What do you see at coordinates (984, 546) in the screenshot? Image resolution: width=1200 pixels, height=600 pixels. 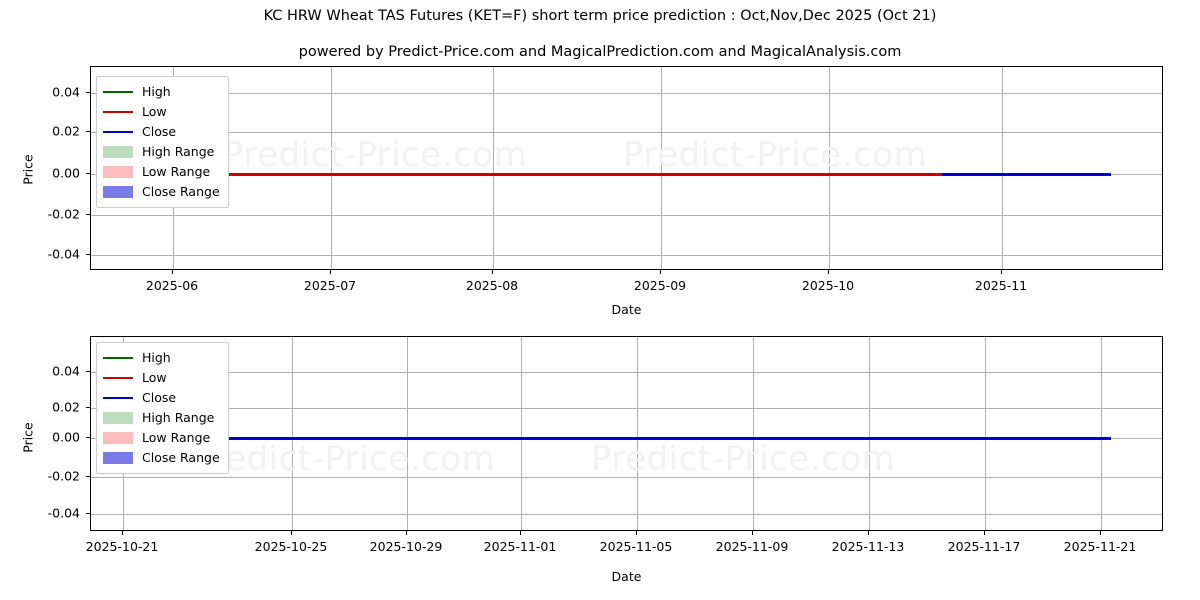 I see `x-tick-label: 2025-11-17` at bounding box center [984, 546].